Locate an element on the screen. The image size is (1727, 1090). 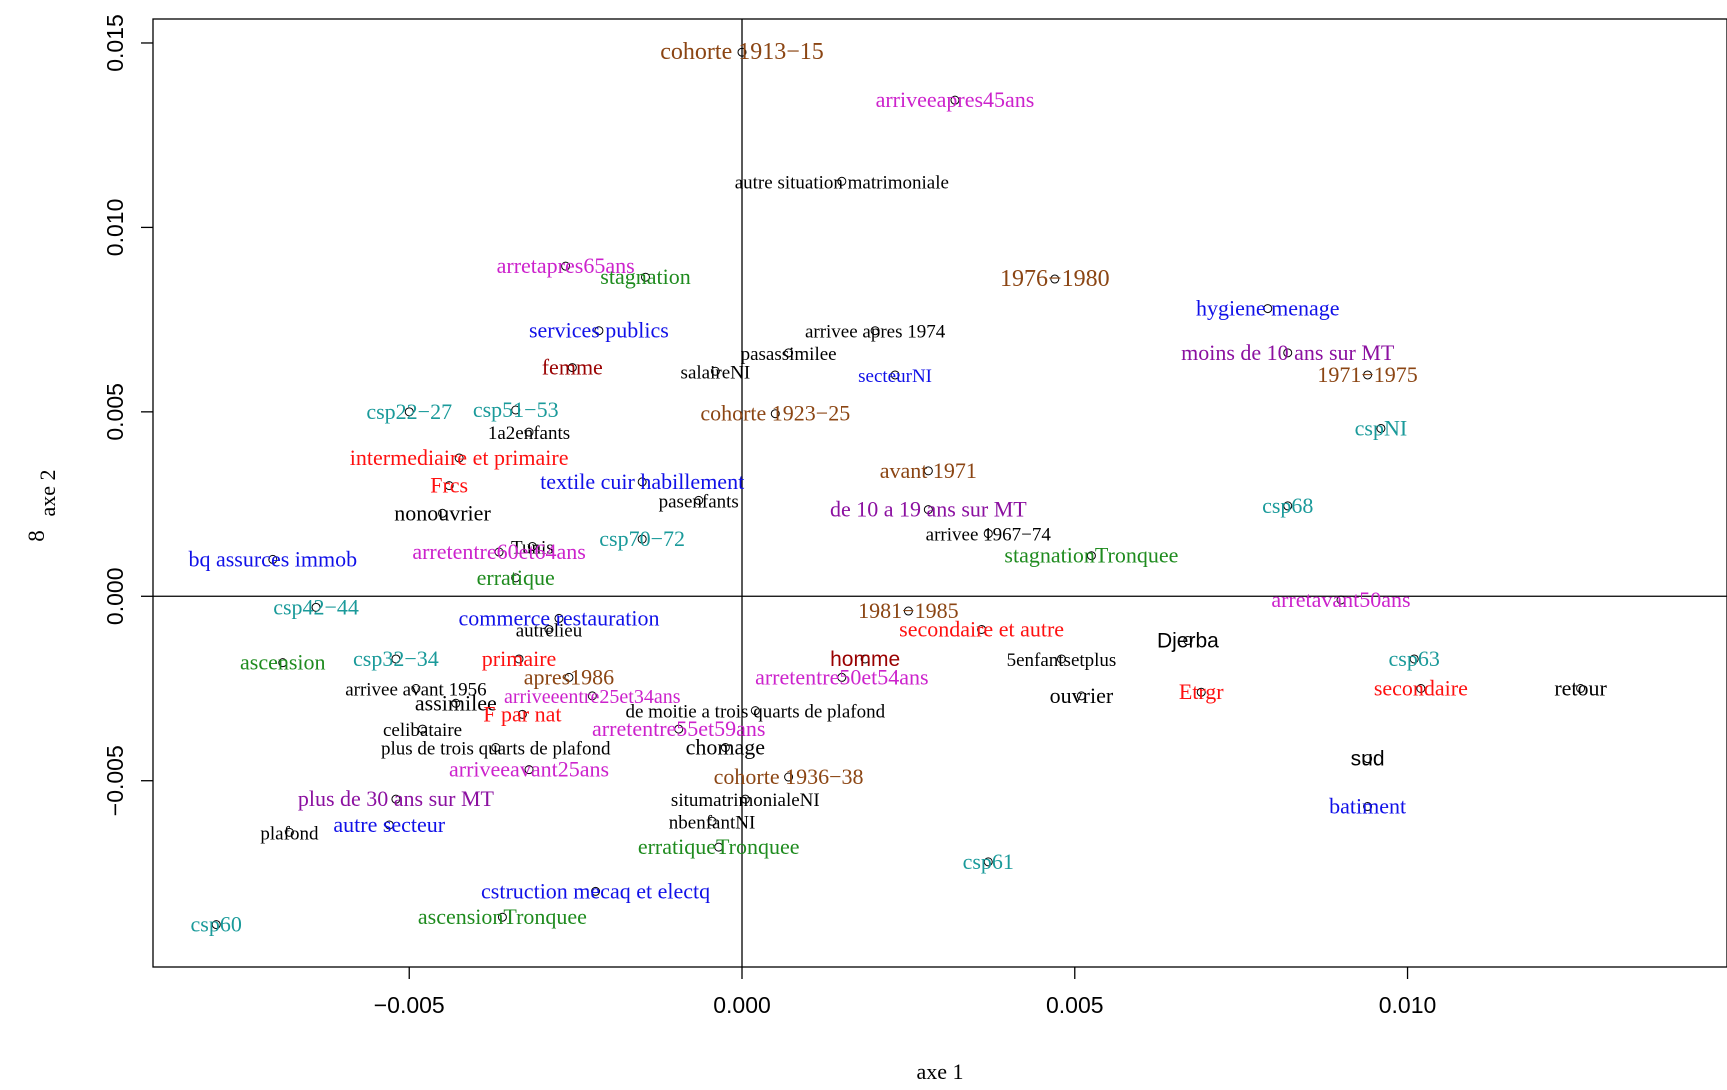
point-label: csp22−27 is located at coordinates (409, 411).